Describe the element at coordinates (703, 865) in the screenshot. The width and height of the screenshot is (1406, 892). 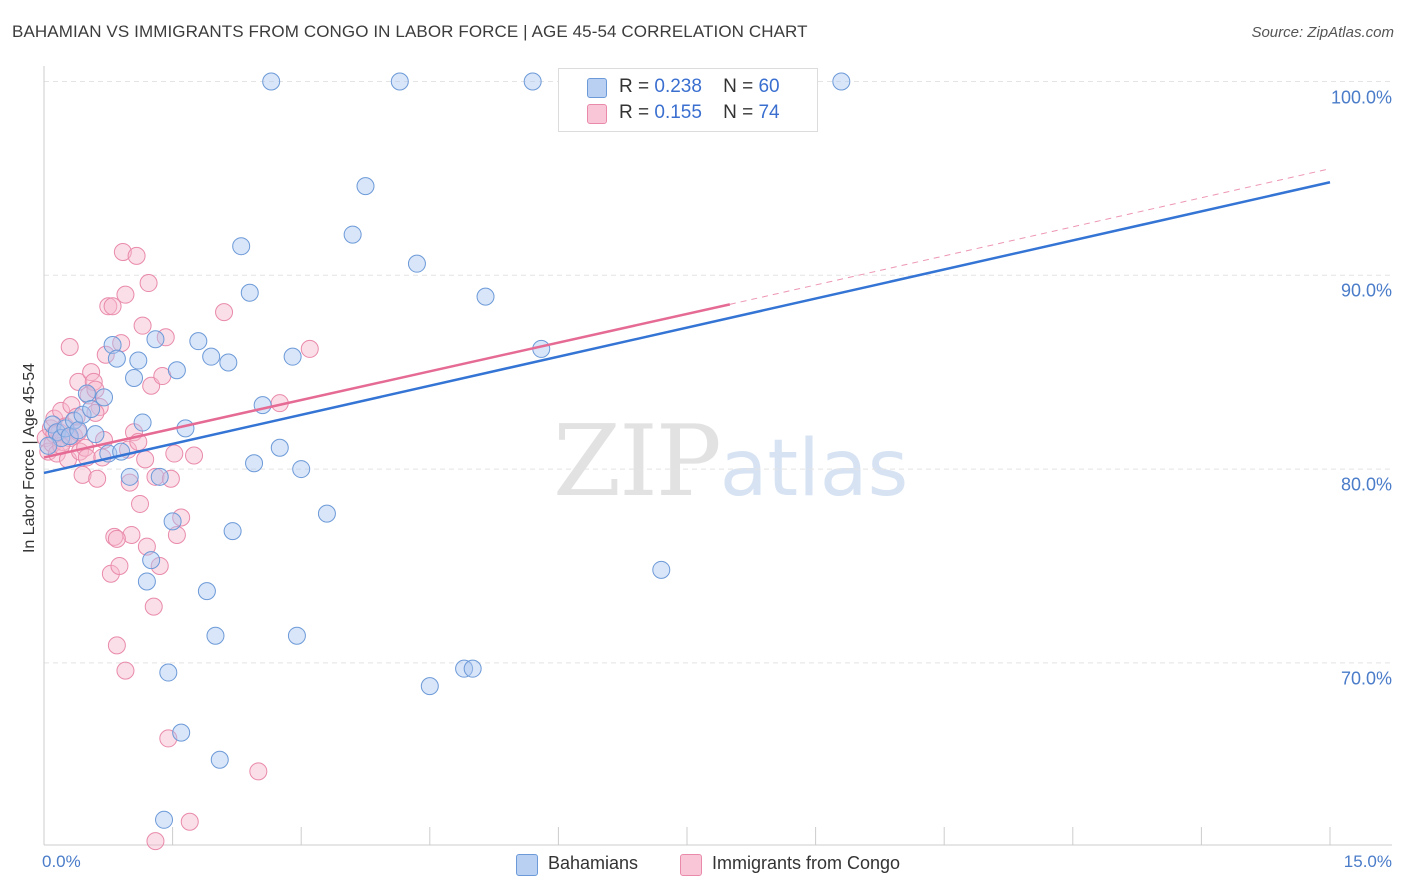
I see `series-legend: Bahamians Immigrants from Congo` at that location.